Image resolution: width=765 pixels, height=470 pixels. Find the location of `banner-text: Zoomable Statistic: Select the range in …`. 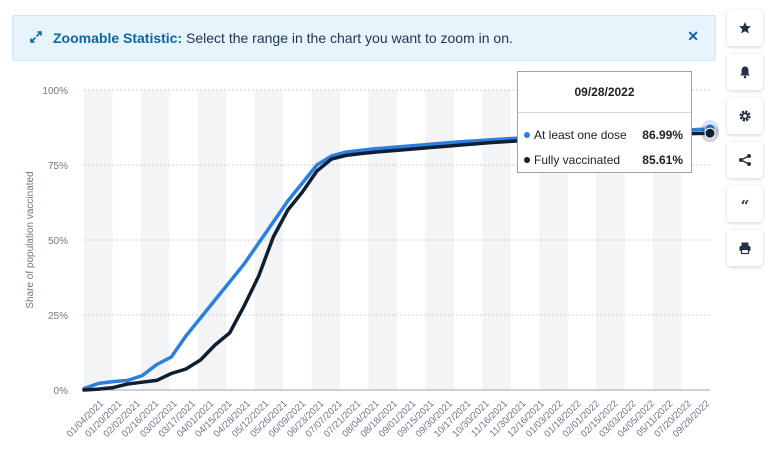

banner-text: Zoomable Statistic: Select the range in … is located at coordinates (283, 38).